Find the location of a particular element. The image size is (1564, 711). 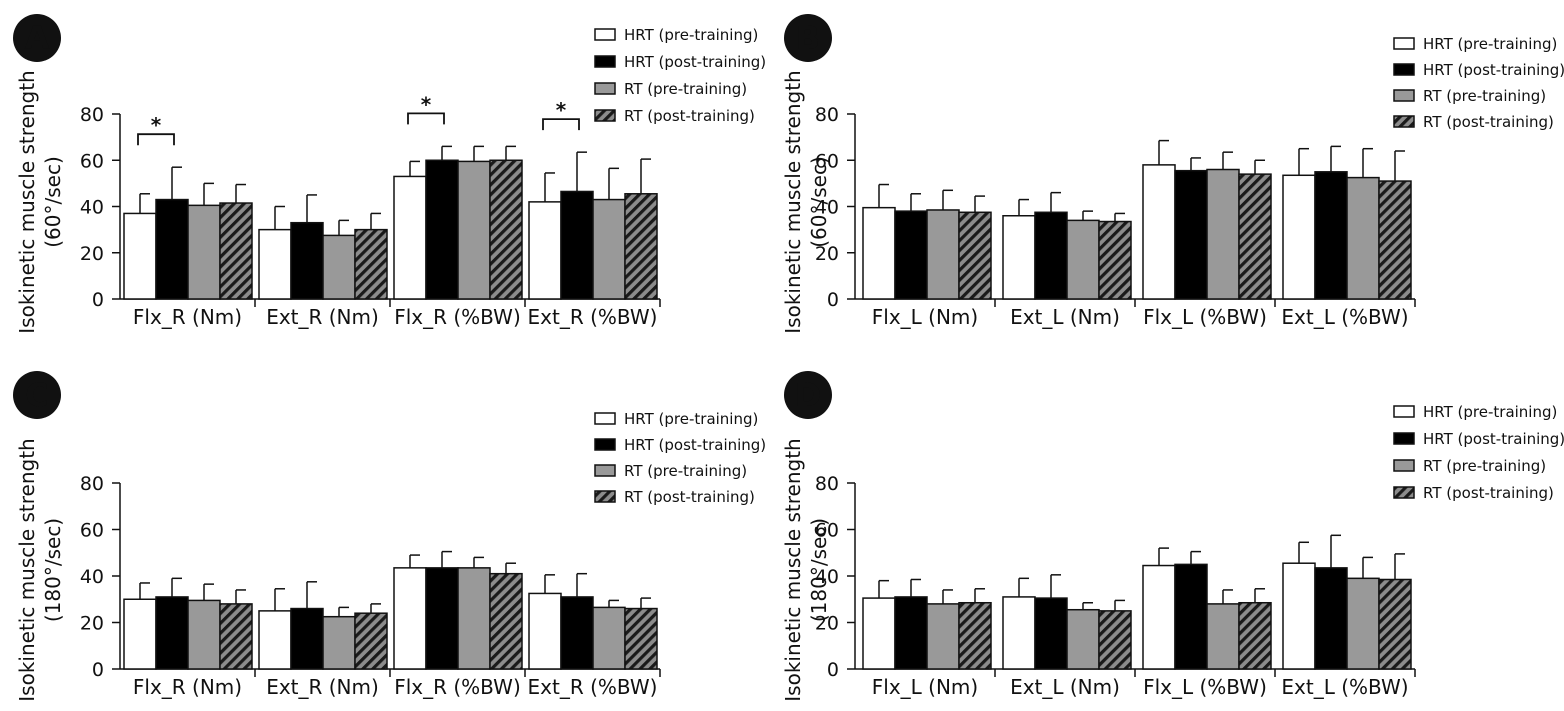

x-category-label: Ext_L (Nm) is located at coordinates (1065, 317).